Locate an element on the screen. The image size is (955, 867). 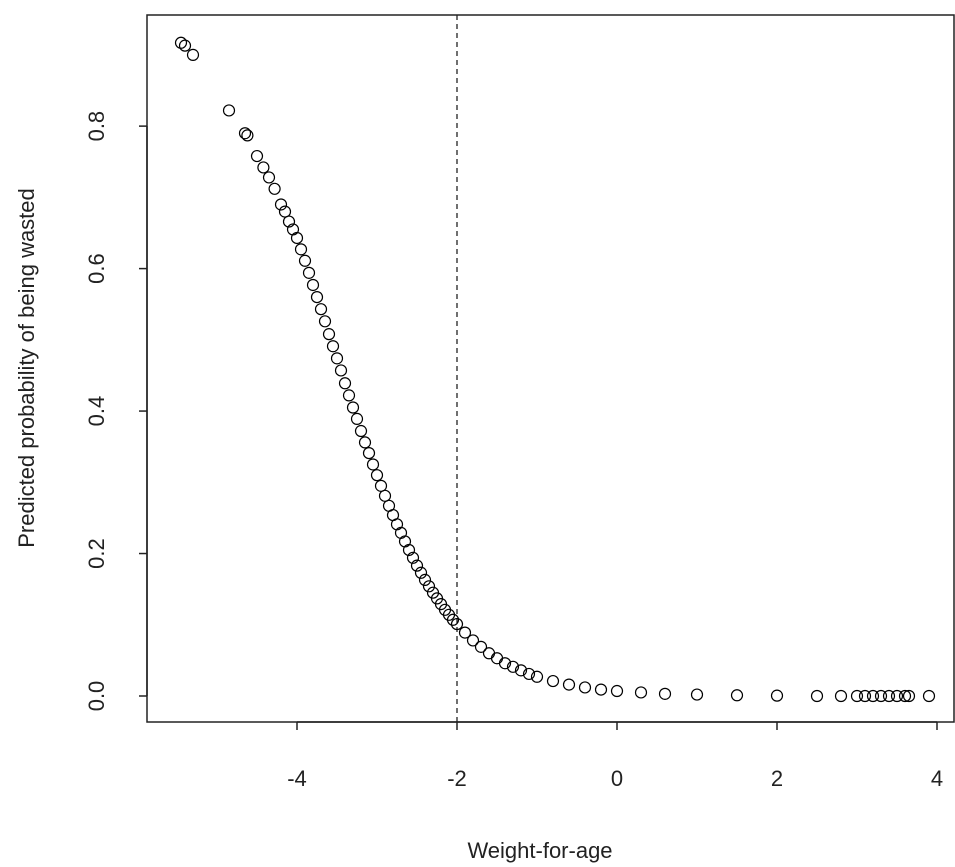
x-tick-label: 2 is located at coordinates (777, 778).